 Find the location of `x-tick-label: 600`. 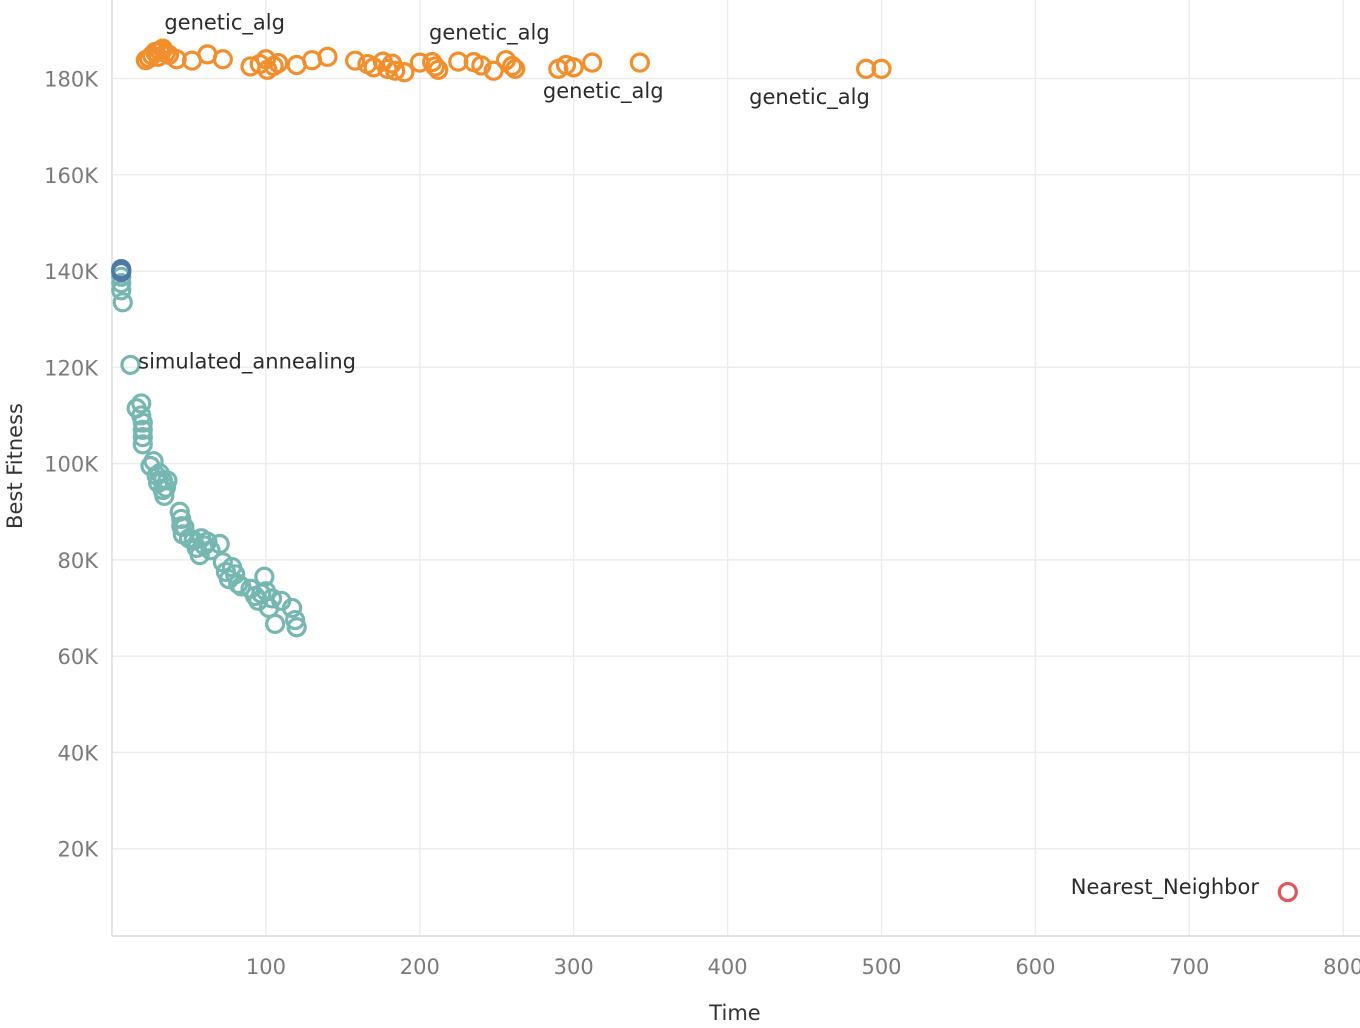

x-tick-label: 600 is located at coordinates (1035, 967).